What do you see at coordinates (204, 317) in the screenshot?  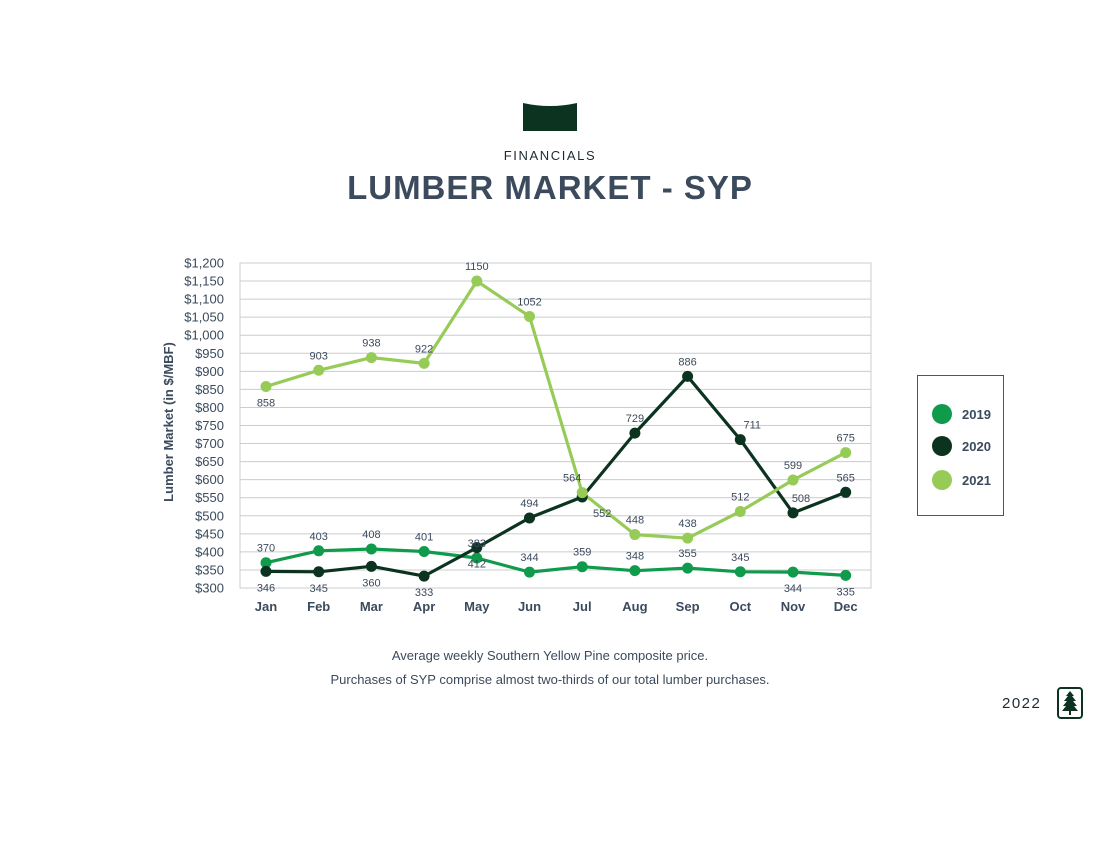 I see `y-tick-label: $1,050` at bounding box center [204, 317].